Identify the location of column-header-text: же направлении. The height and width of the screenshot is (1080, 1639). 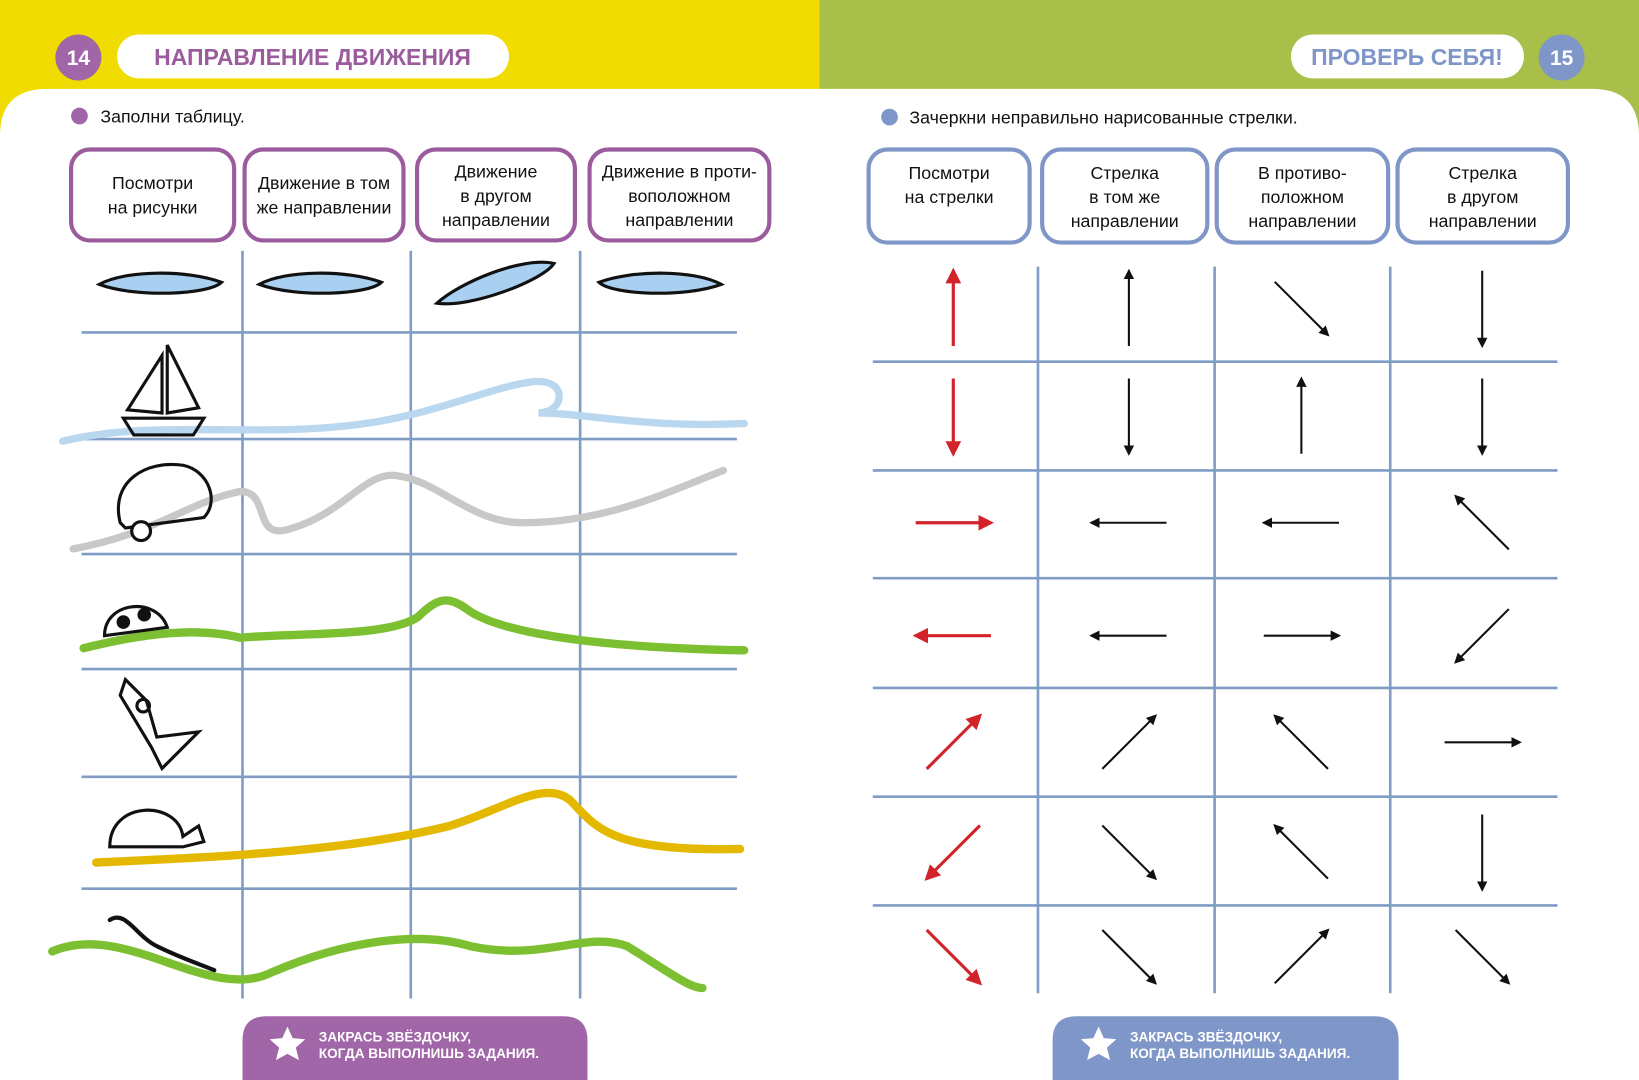
(324, 207).